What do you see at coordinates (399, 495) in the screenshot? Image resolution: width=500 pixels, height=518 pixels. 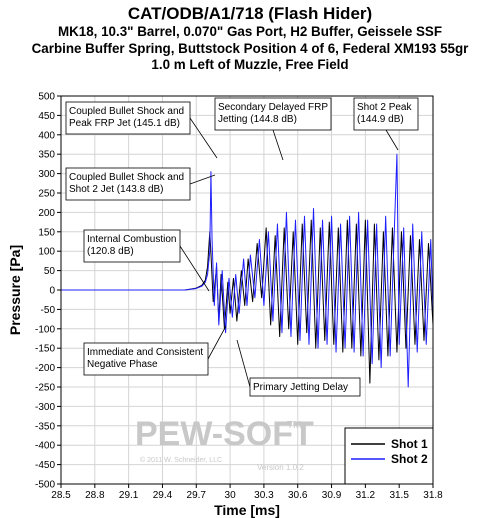 I see `x-tick-label: 31.5` at bounding box center [399, 495].